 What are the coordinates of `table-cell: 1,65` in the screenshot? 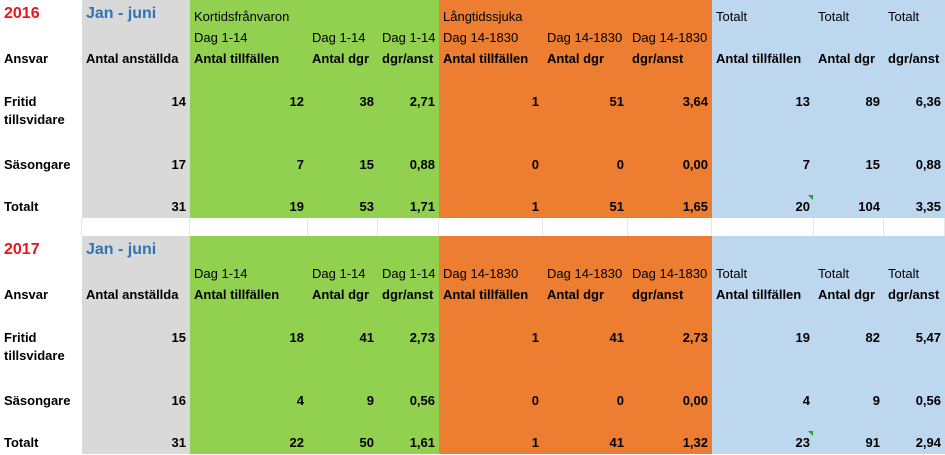 It's located at (695, 206).